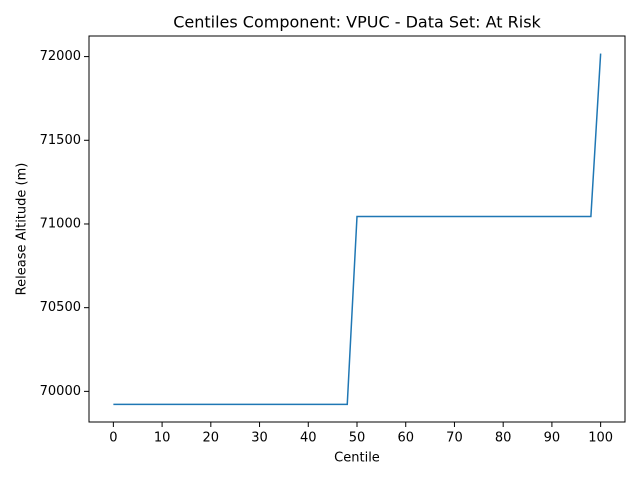 The height and width of the screenshot is (480, 640). I want to click on x-tick-label: 50, so click(357, 438).